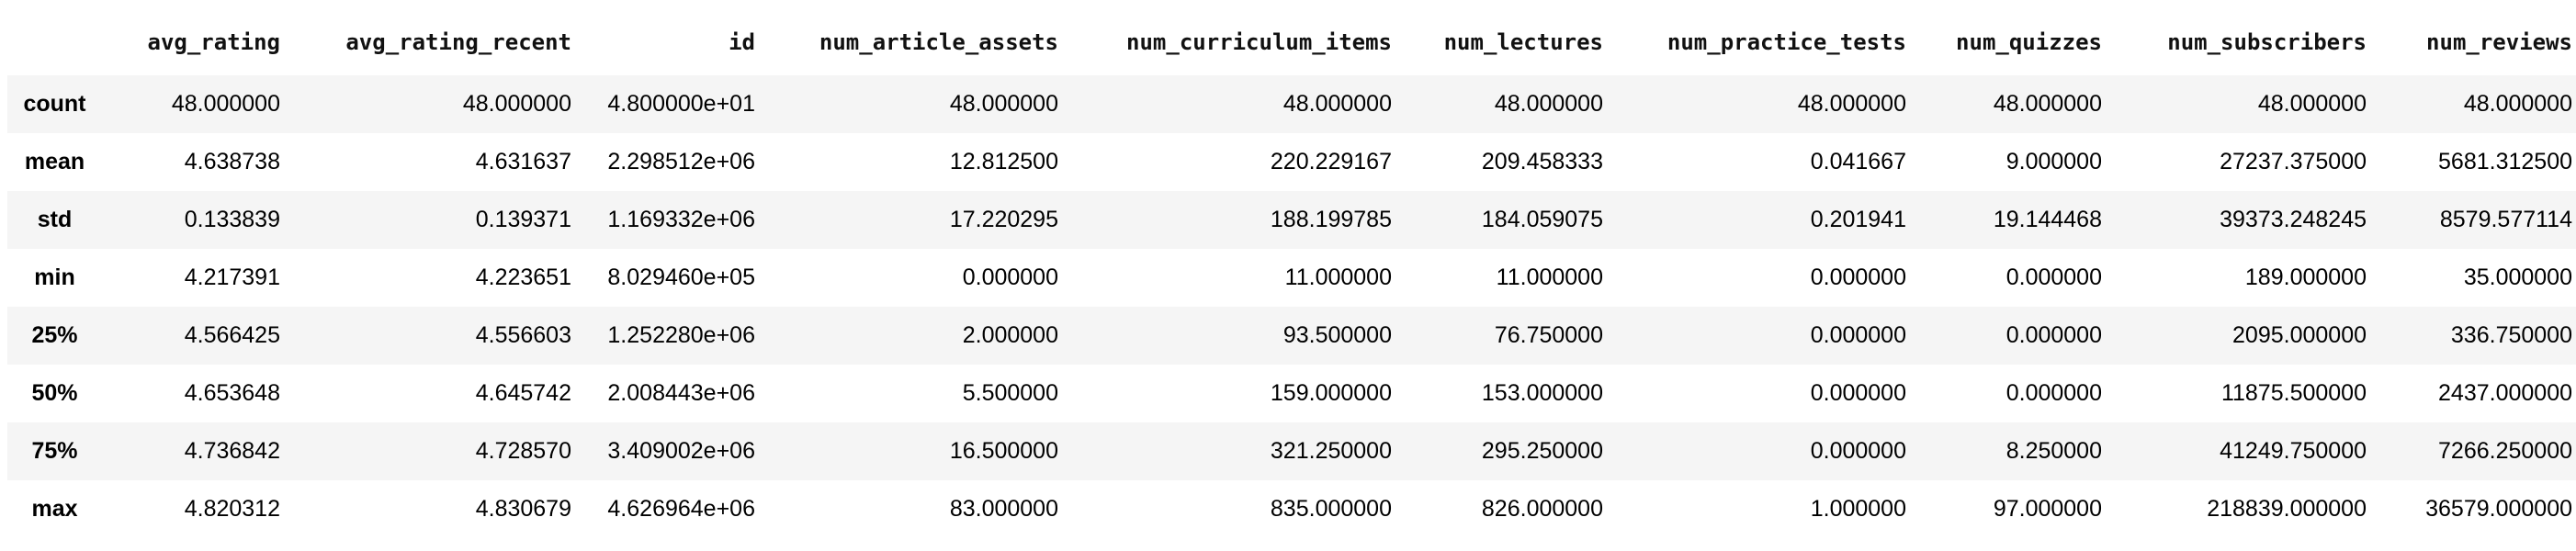 The width and height of the screenshot is (2576, 551). I want to click on table-cell: 295.250000, so click(1542, 451).